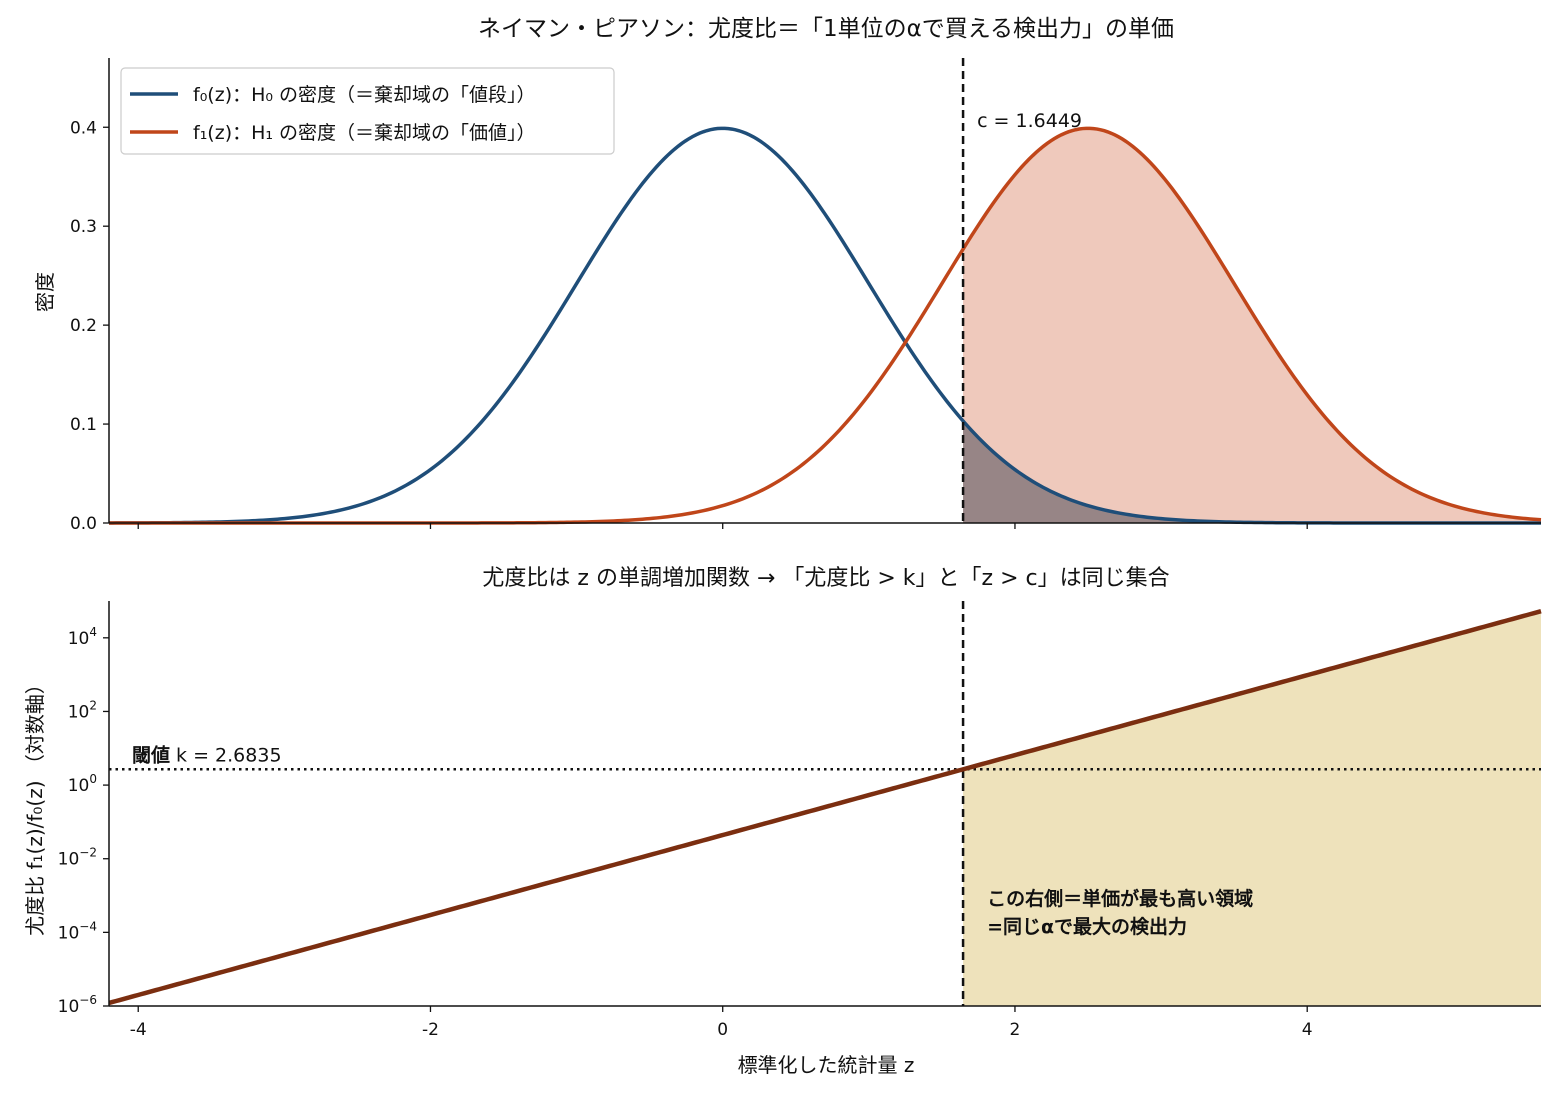 The image size is (1555, 1094). What do you see at coordinates (83, 425) in the screenshot?
I see `top-y-tick-label: 0.1` at bounding box center [83, 425].